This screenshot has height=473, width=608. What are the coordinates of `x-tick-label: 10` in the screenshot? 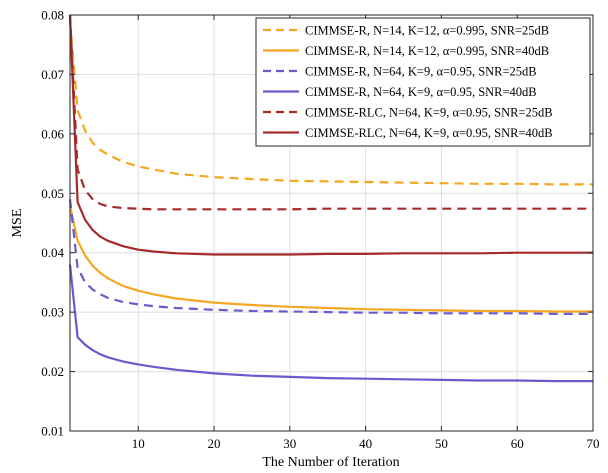 It's located at (138, 443).